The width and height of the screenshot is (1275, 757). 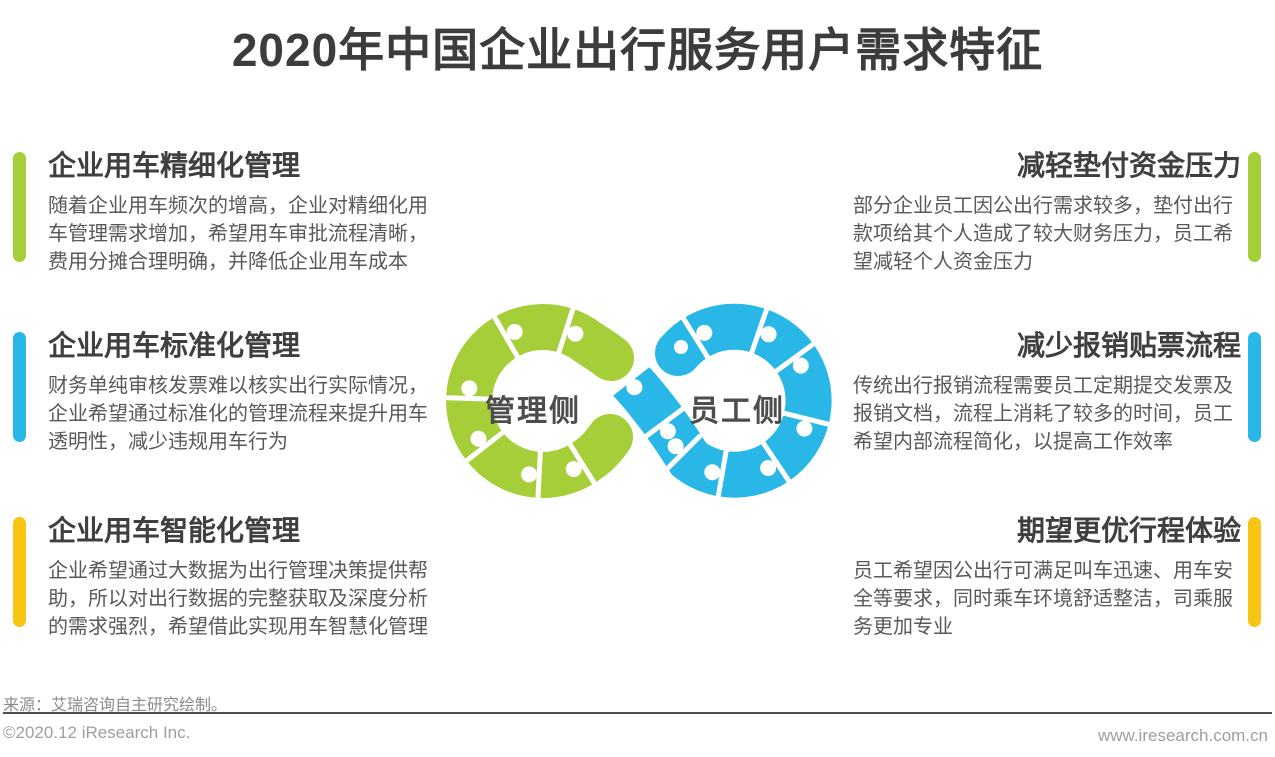 I want to click on section-heading: 减少报销贴票流程, so click(x=1128, y=345).